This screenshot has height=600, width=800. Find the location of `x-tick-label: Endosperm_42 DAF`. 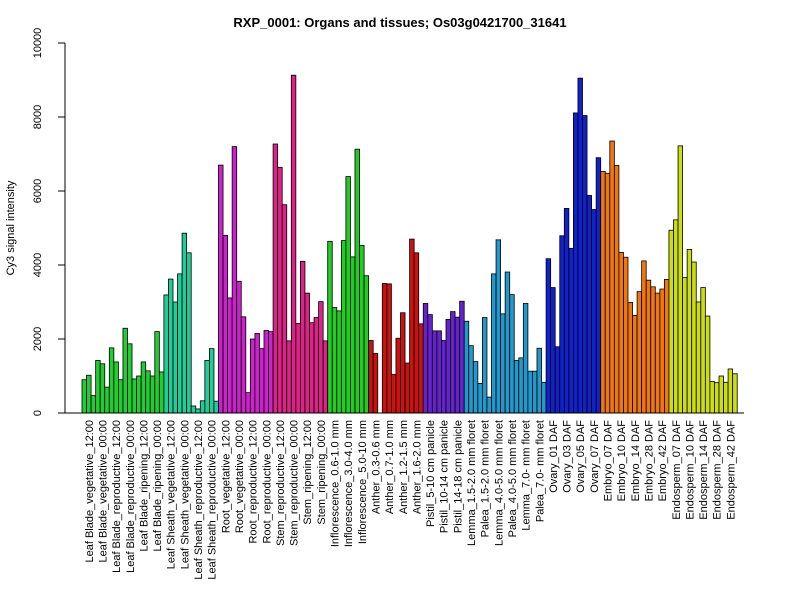

x-tick-label: Endosperm_42 DAF is located at coordinates (731, 470).